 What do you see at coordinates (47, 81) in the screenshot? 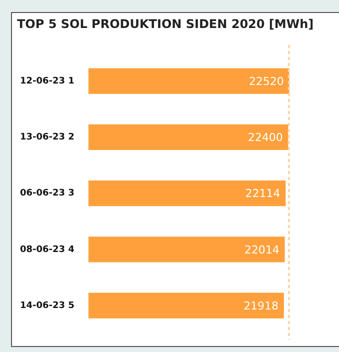
I see `y-tick-label: 12-06-23 1` at bounding box center [47, 81].